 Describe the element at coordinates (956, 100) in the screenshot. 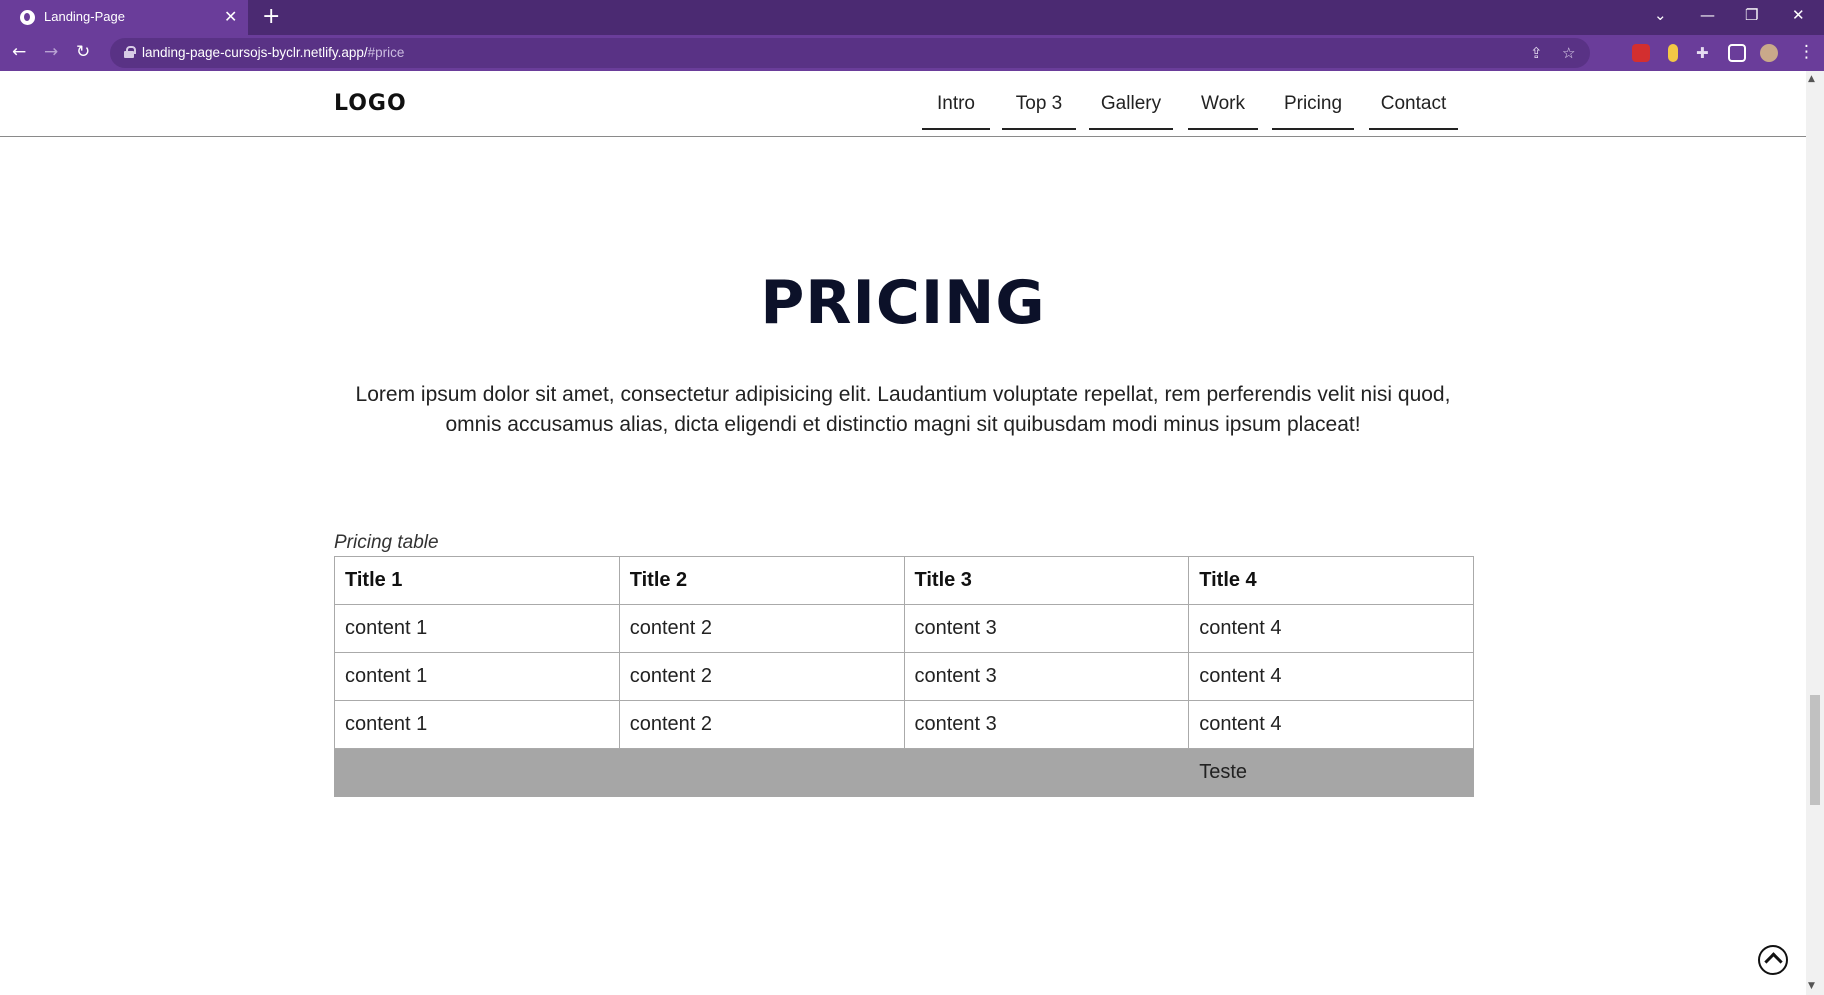

I see `nav-intro: Intro` at that location.